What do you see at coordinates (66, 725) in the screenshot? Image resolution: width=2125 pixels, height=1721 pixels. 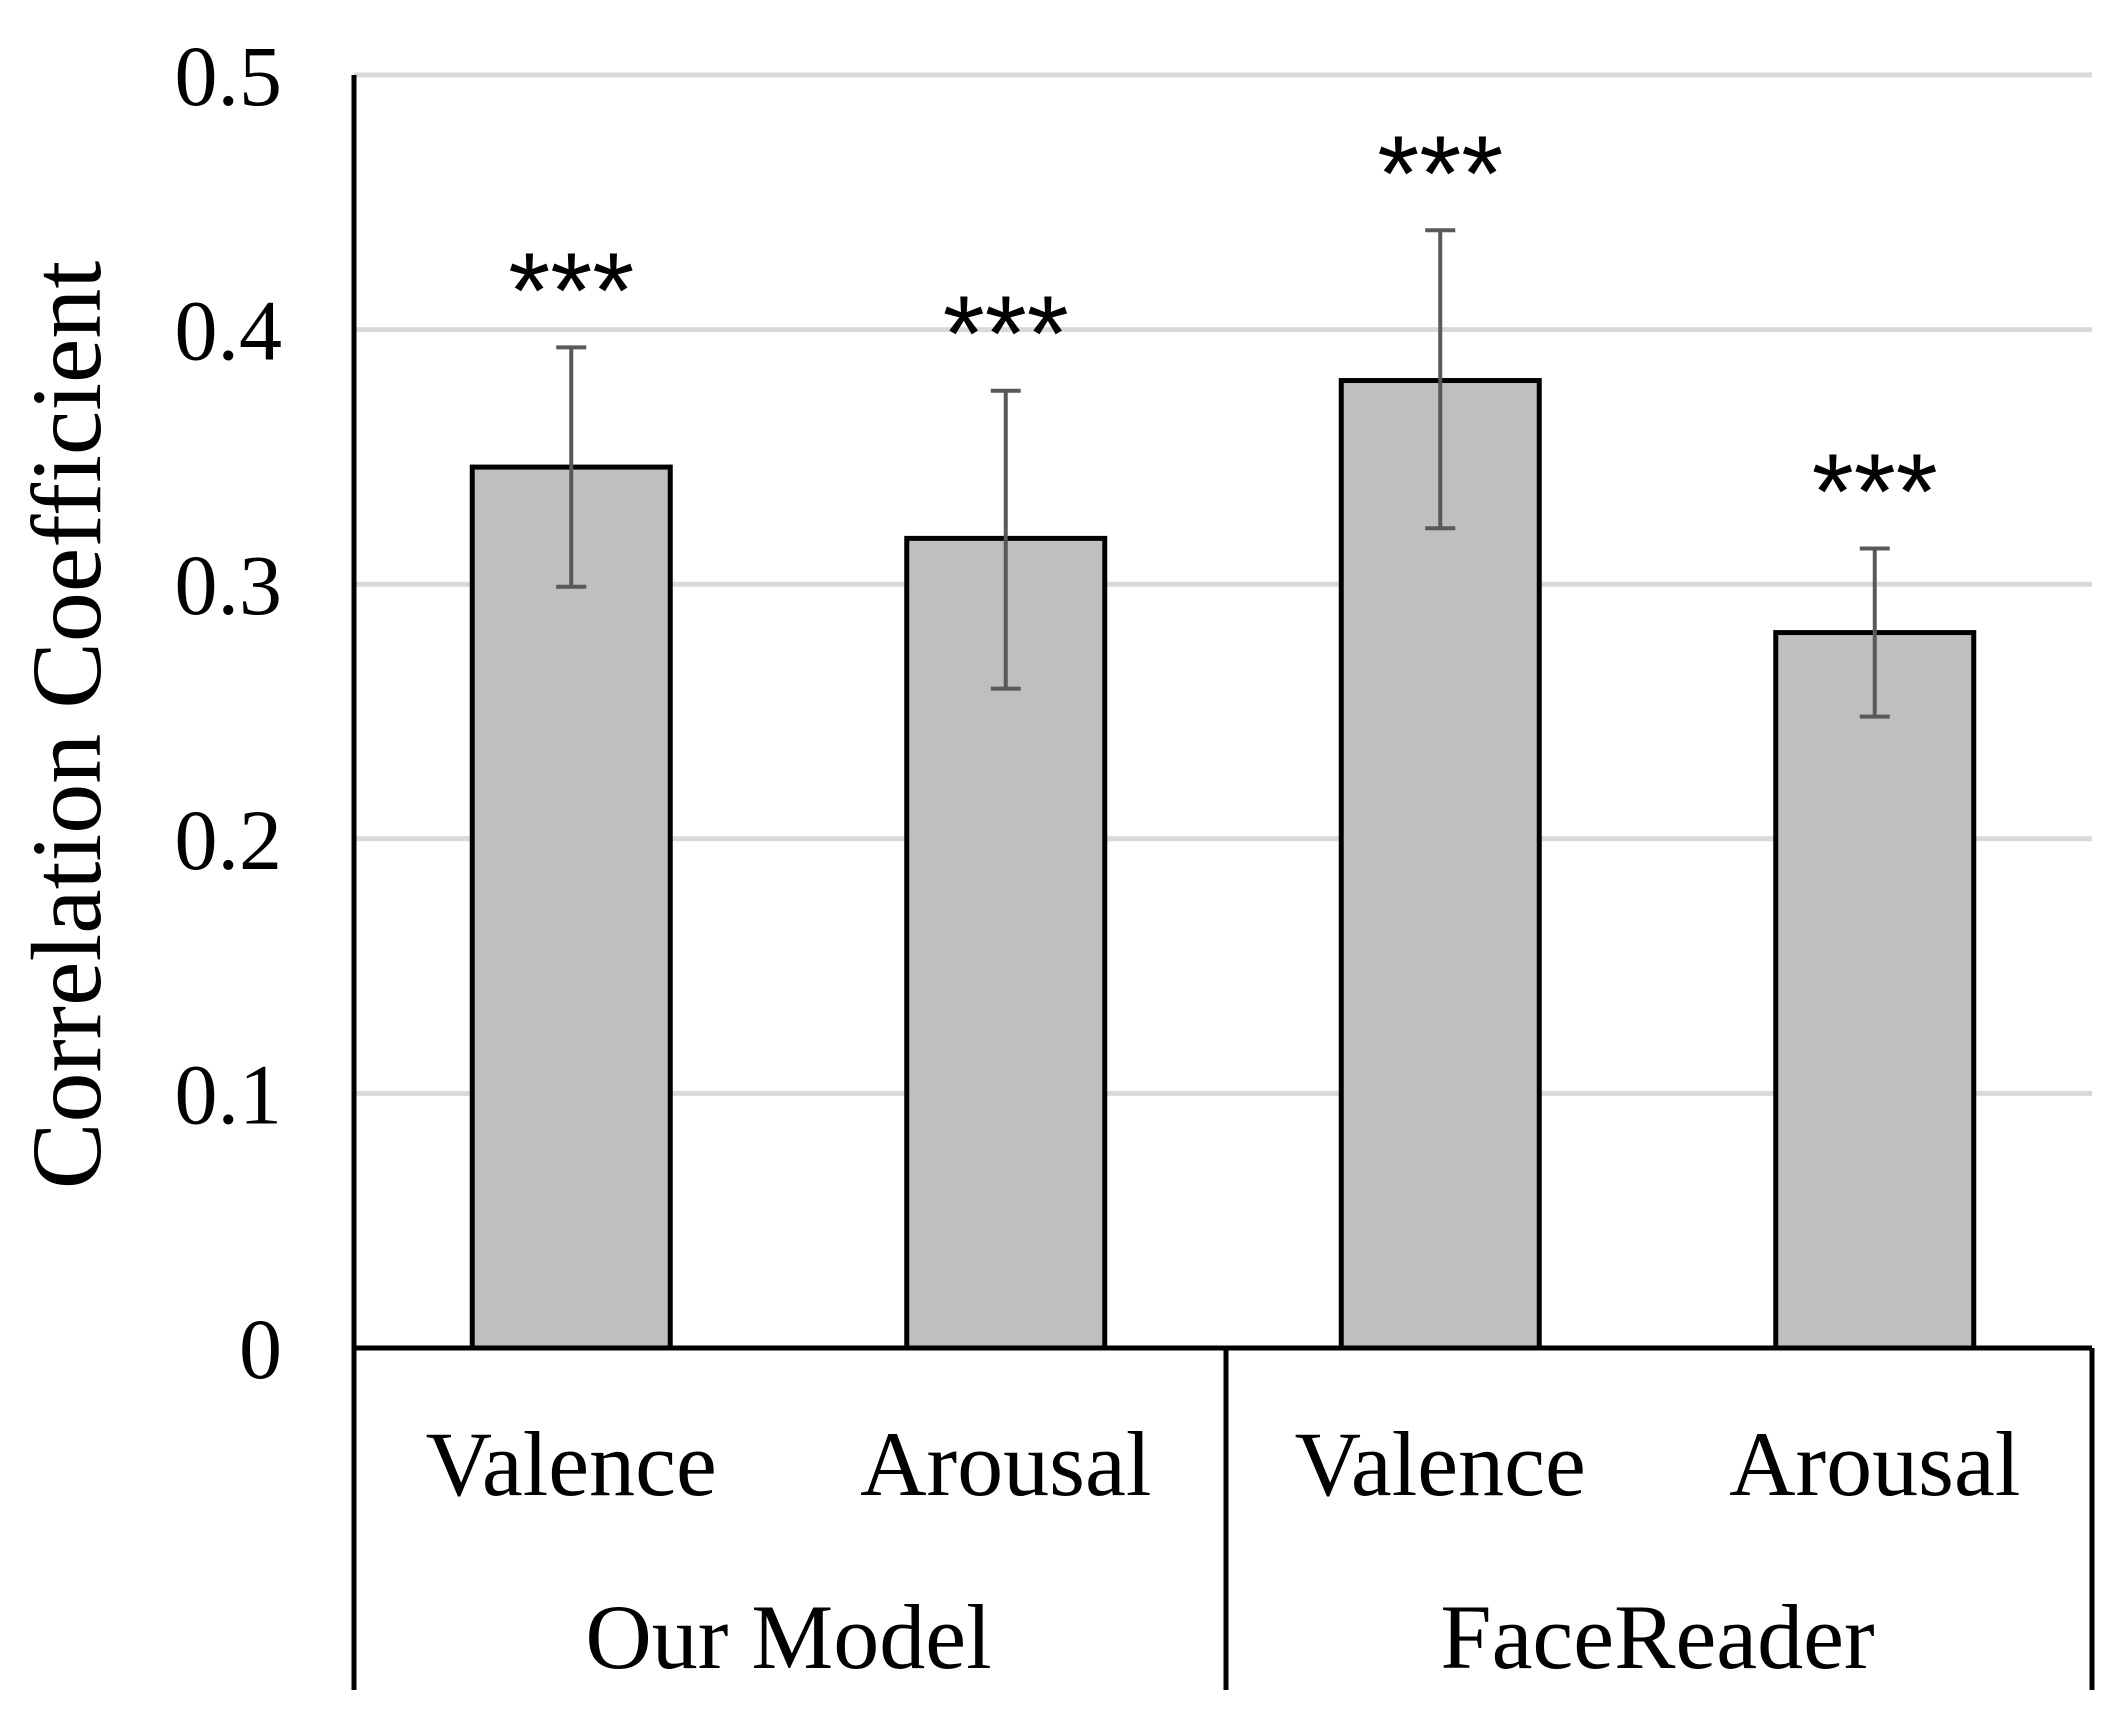 I see `y-axis-title: Correlation Coefficient` at bounding box center [66, 725].